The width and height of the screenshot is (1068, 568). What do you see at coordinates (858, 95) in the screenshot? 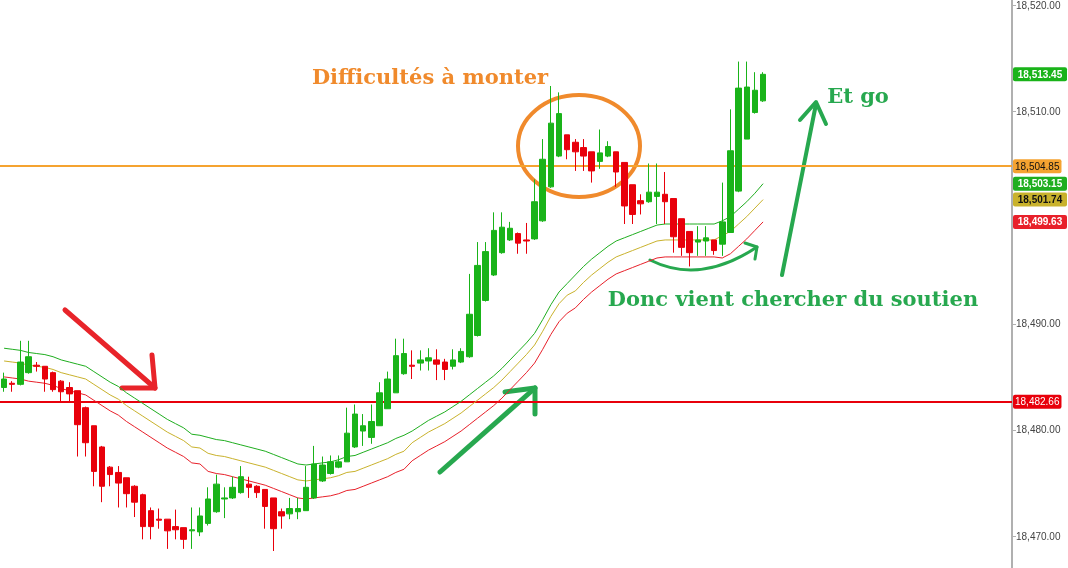
I see `text: Et go` at bounding box center [858, 95].